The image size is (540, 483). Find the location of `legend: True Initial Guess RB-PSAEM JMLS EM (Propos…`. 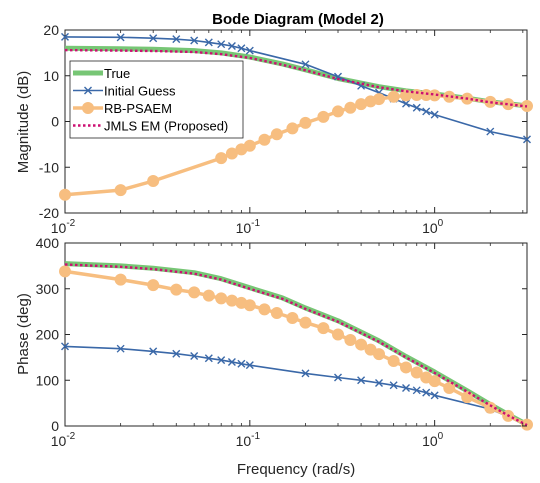

legend: True Initial Guess RB-PSAEM JMLS EM (Propos… is located at coordinates (156, 99).